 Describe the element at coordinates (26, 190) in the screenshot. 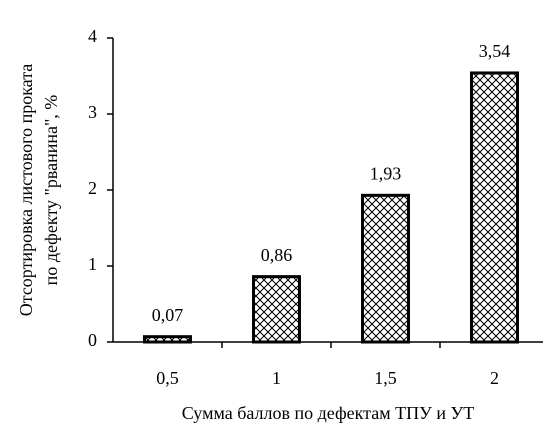

I see `y-axis-label: Отсортировка листового проката` at that location.